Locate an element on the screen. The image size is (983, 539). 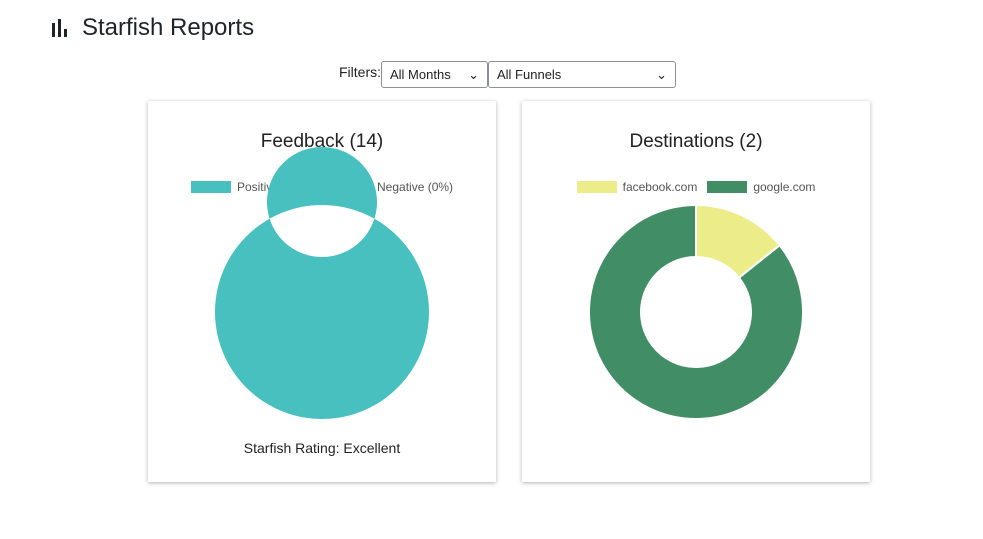
page-header: Starfish Reports is located at coordinates (152, 28).